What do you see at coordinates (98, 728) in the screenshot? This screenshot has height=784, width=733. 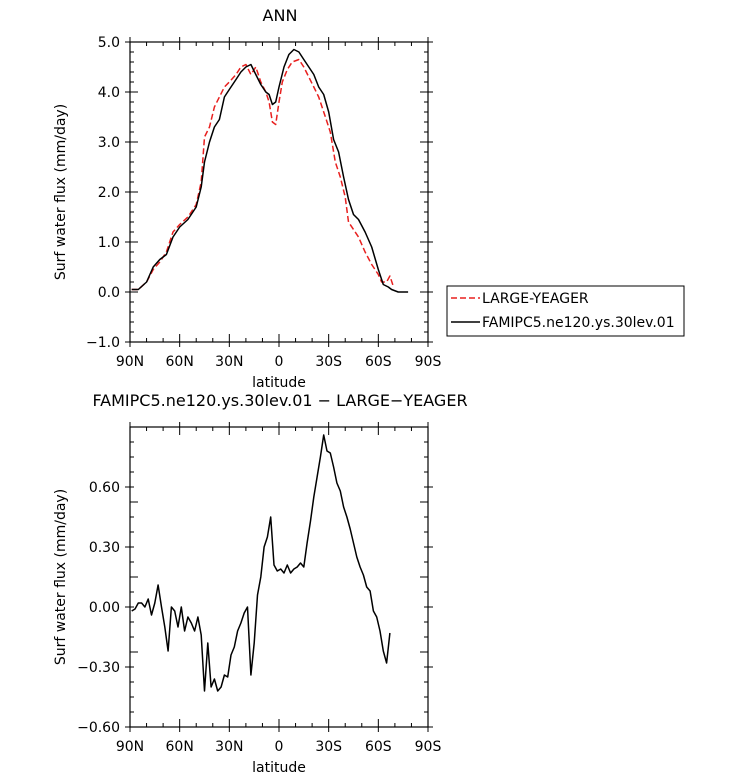 I see `y-tick-label: −0.60` at bounding box center [98, 728].